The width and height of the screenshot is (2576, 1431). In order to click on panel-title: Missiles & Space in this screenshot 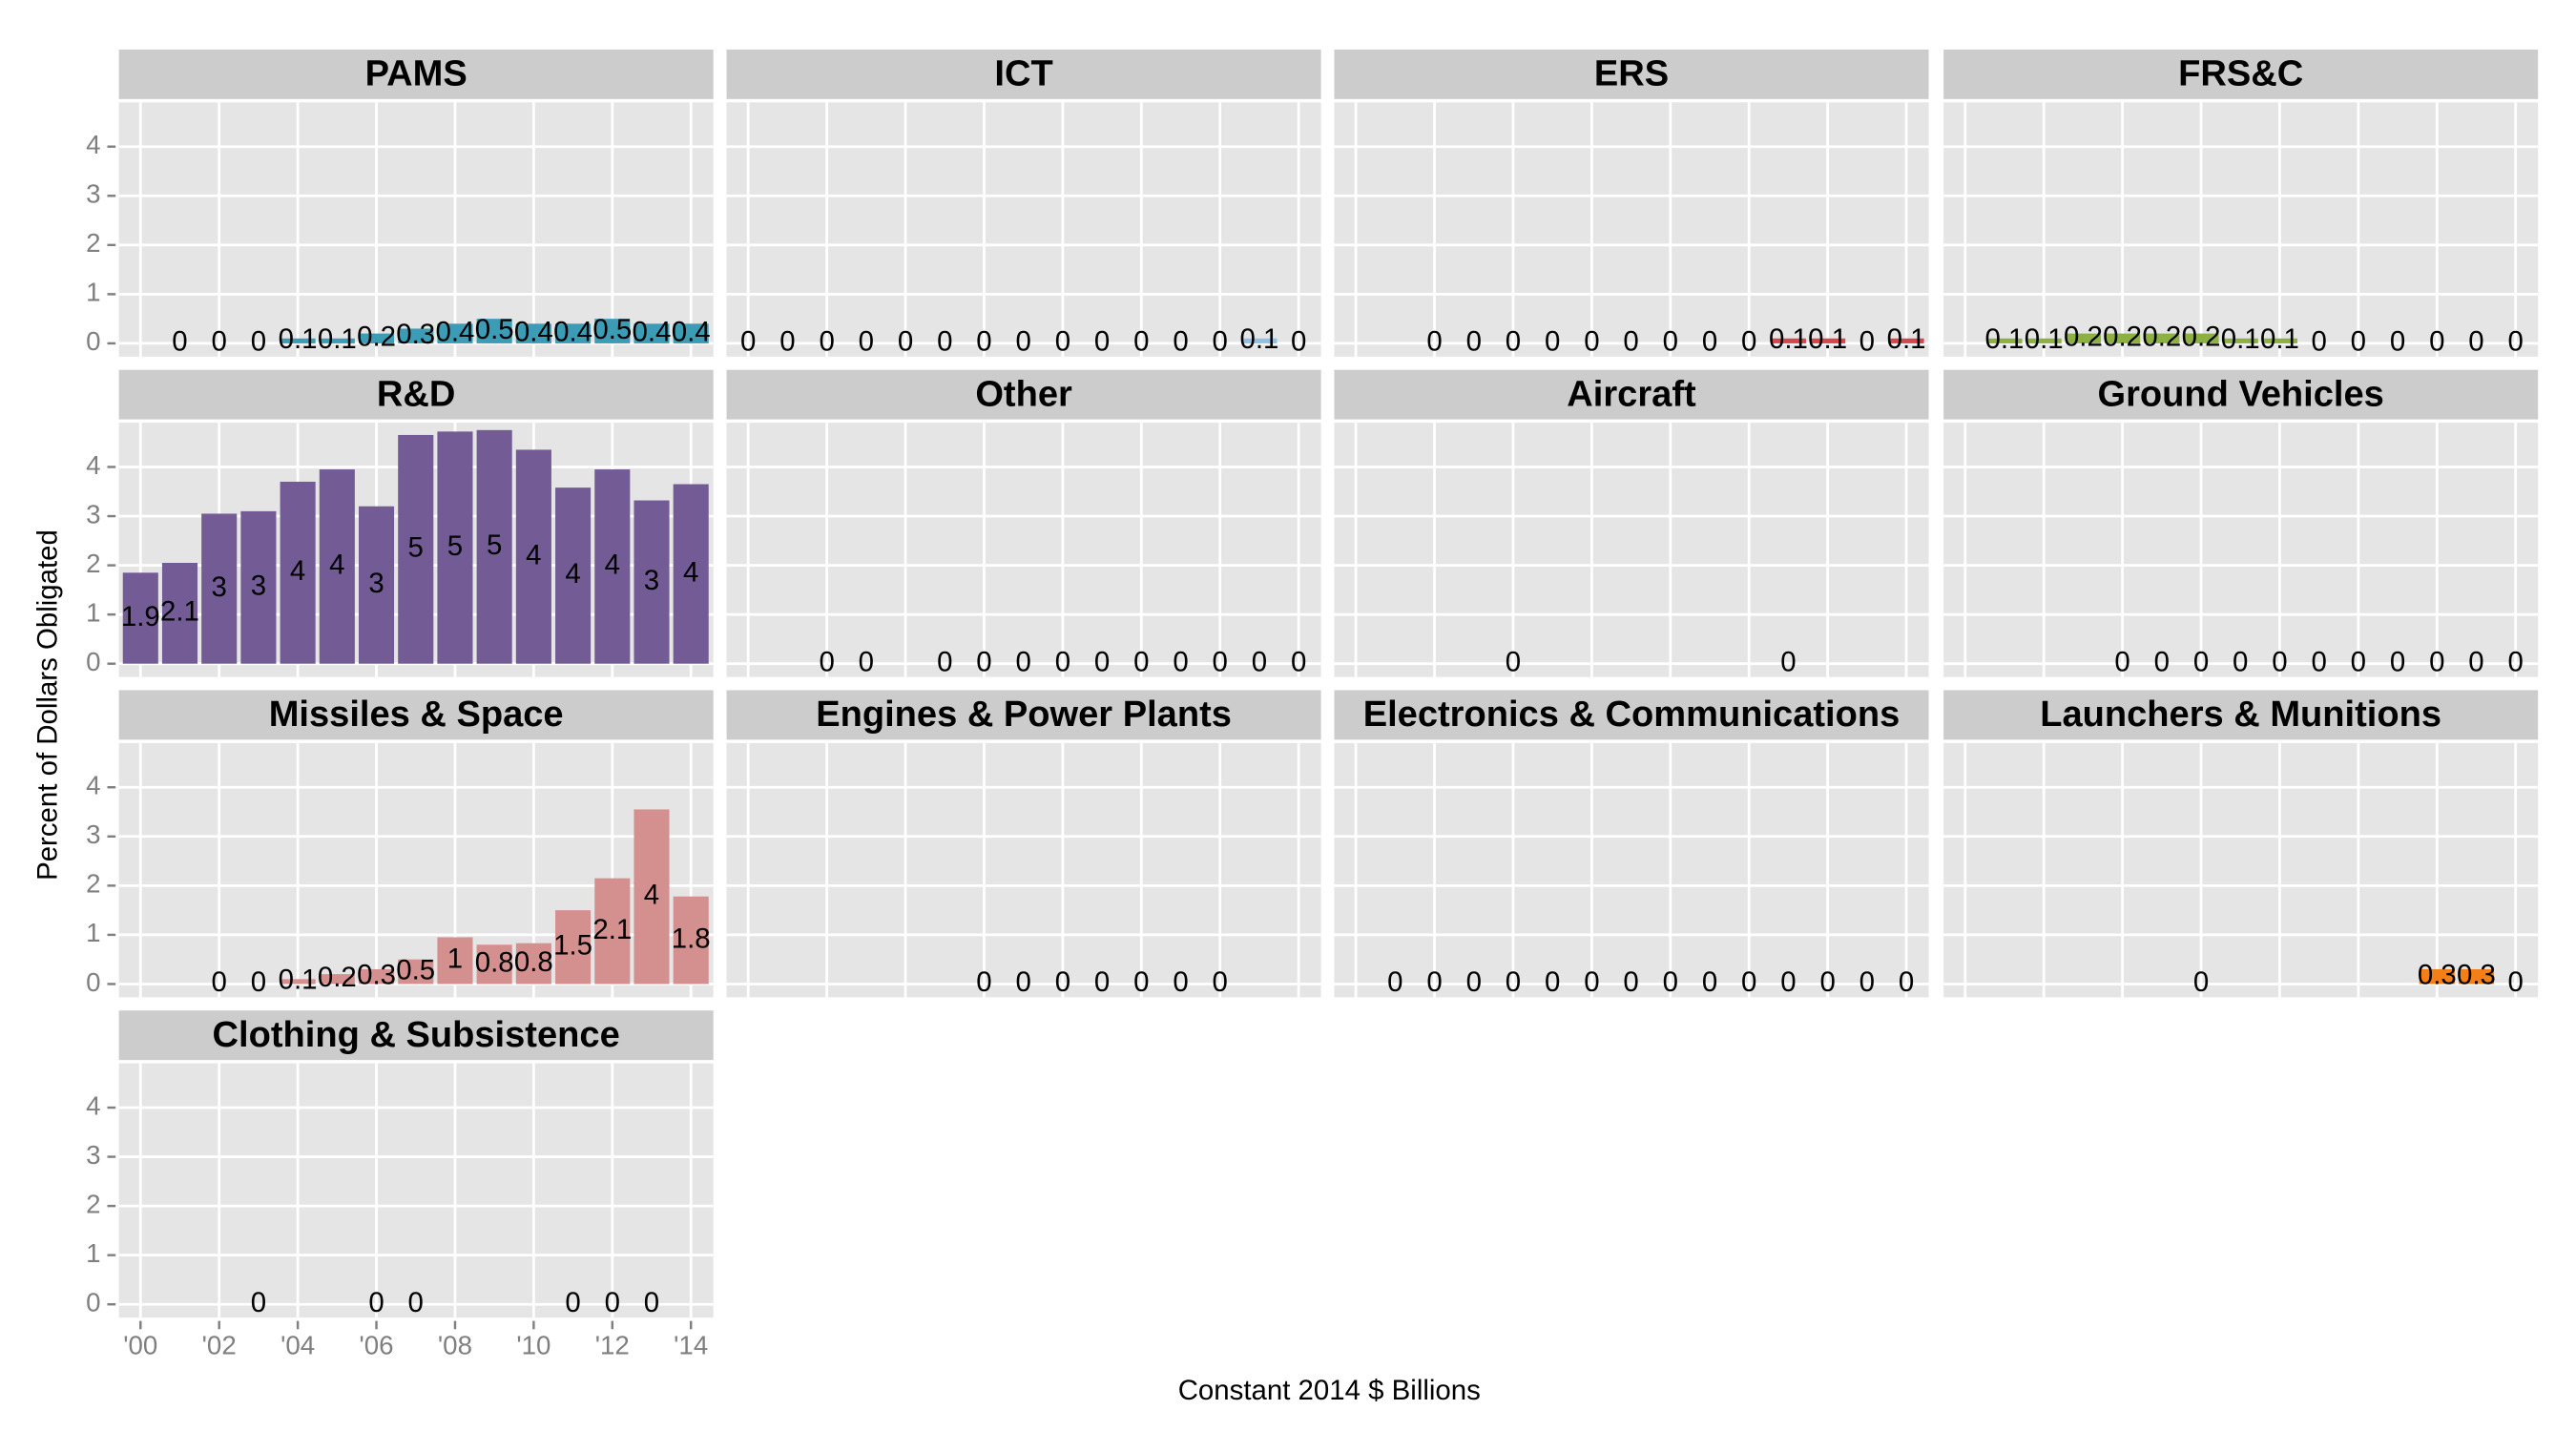, I will do `click(416, 715)`.